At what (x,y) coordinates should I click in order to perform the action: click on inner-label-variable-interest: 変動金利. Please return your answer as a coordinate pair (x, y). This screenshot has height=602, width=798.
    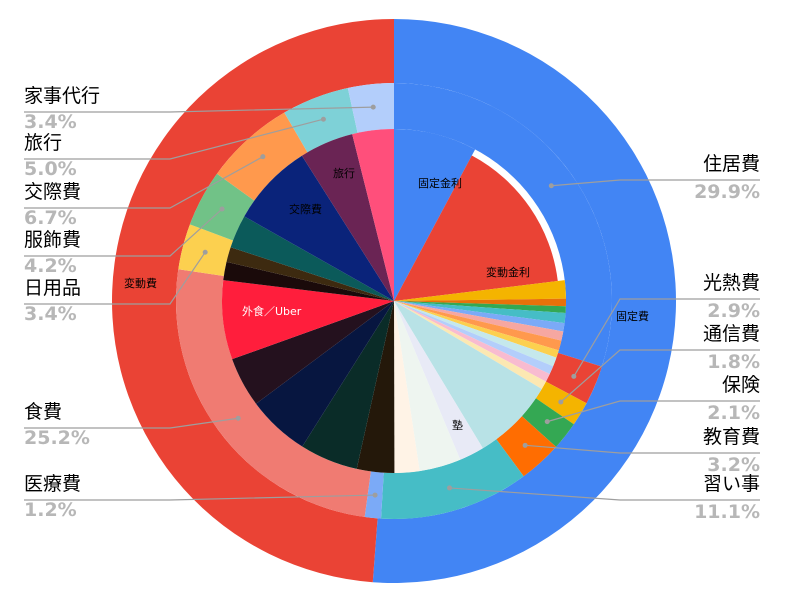
    Looking at the image, I should click on (508, 272).